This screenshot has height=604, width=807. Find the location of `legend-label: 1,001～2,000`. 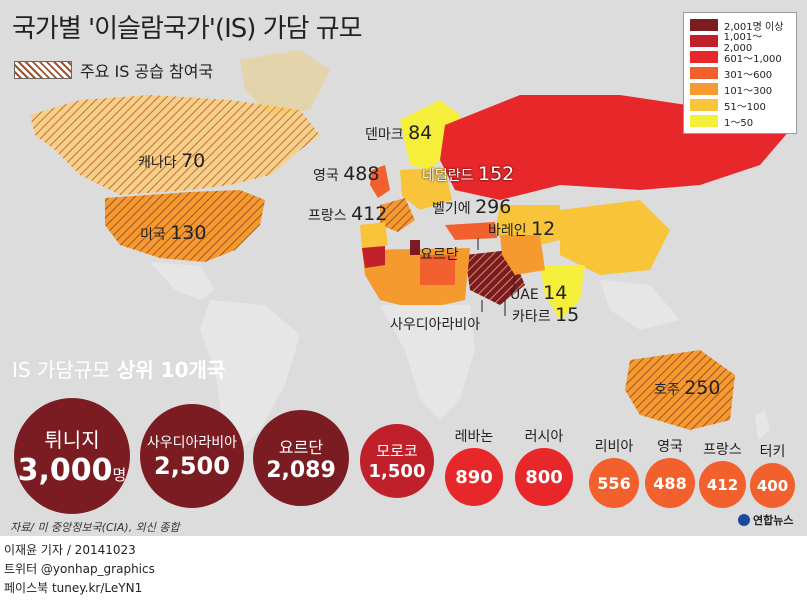

legend-label: 1,001～2,000 is located at coordinates (743, 43).